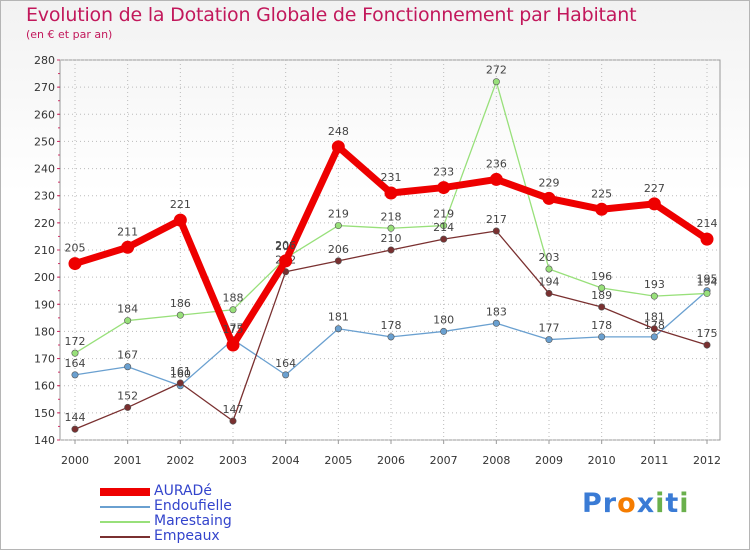 Image resolution: width=750 pixels, height=550 pixels. What do you see at coordinates (549, 257) in the screenshot?
I see `data-label: 203` at bounding box center [549, 257].